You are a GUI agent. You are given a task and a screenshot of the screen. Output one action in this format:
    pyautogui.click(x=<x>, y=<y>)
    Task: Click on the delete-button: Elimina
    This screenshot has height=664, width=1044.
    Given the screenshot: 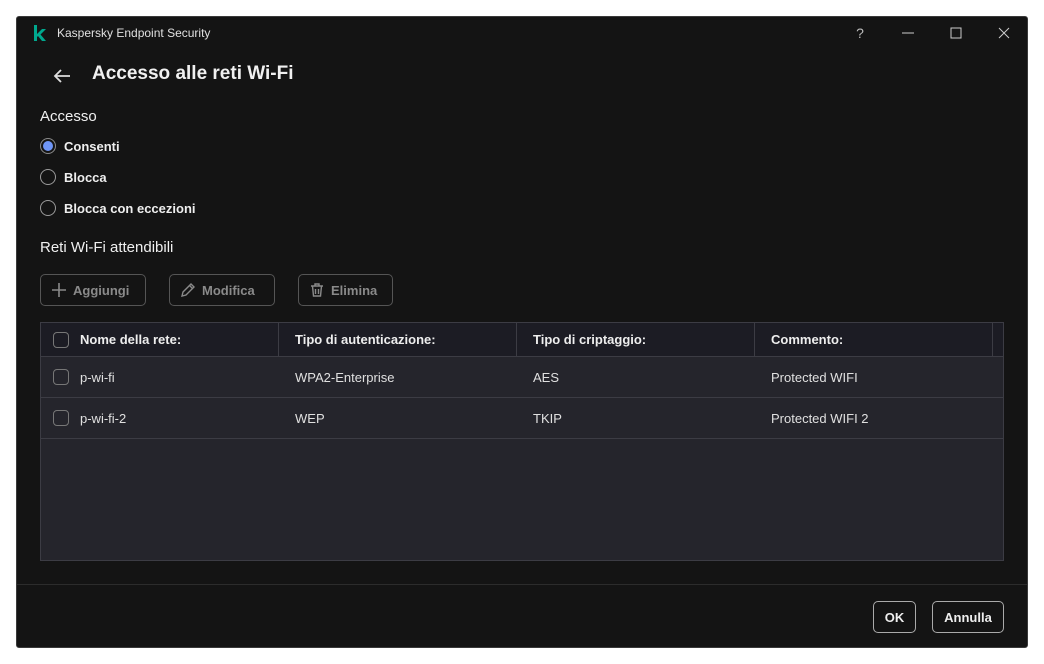 What is the action you would take?
    pyautogui.click(x=345, y=290)
    